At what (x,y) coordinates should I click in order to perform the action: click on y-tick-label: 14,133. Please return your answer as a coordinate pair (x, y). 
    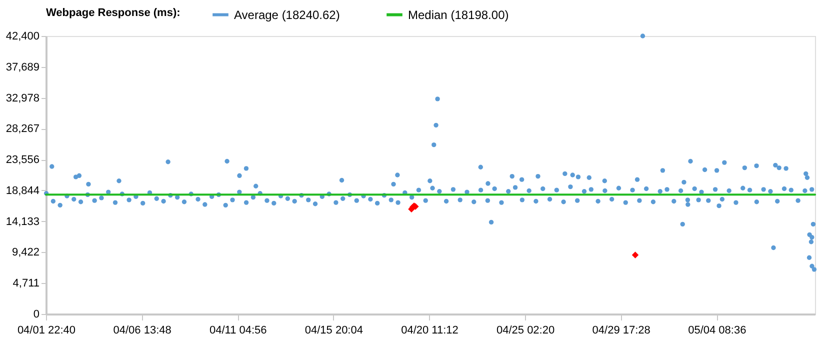
    Looking at the image, I should click on (23, 222).